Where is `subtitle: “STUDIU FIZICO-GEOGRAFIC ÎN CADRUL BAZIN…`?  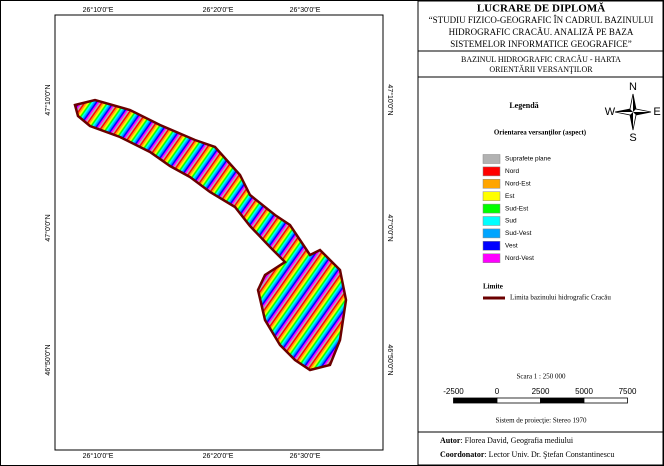
subtitle: “STUDIU FIZICO-GEOGRAFIC ÎN CADRUL BAZIN… is located at coordinates (541, 20).